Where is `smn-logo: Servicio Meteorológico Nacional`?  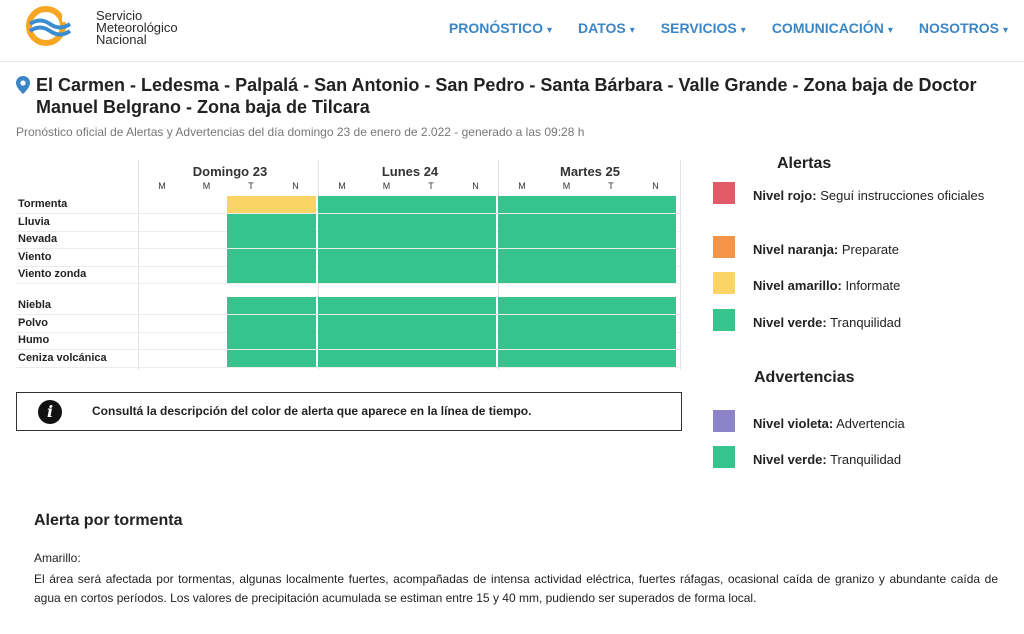 smn-logo: Servicio Meteorológico Nacional is located at coordinates (104, 25).